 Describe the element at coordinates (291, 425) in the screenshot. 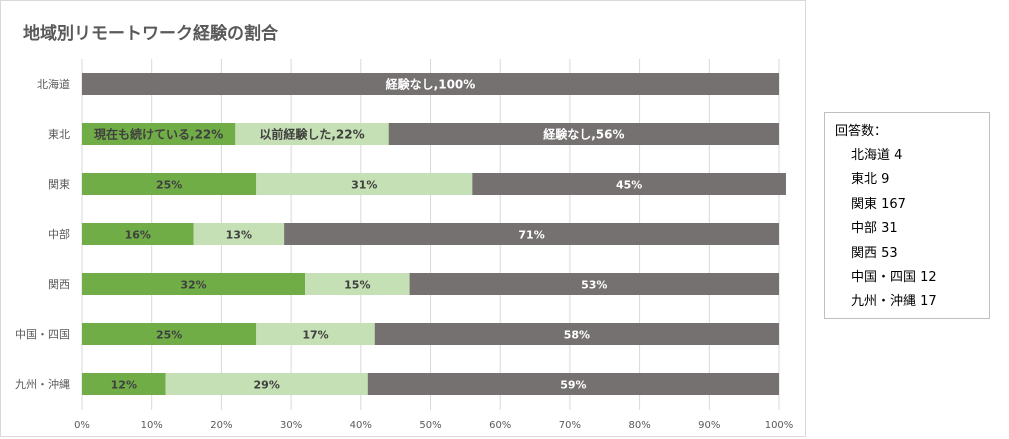

I see `x-tick-label: 30%` at that location.